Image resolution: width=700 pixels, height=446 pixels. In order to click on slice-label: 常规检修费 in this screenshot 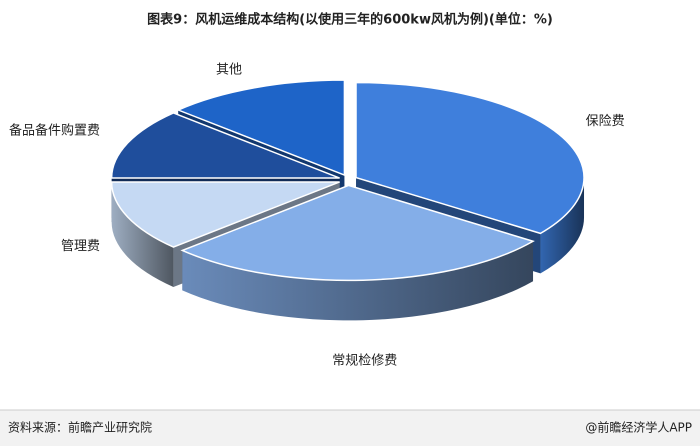, I will do `click(364, 360)`.